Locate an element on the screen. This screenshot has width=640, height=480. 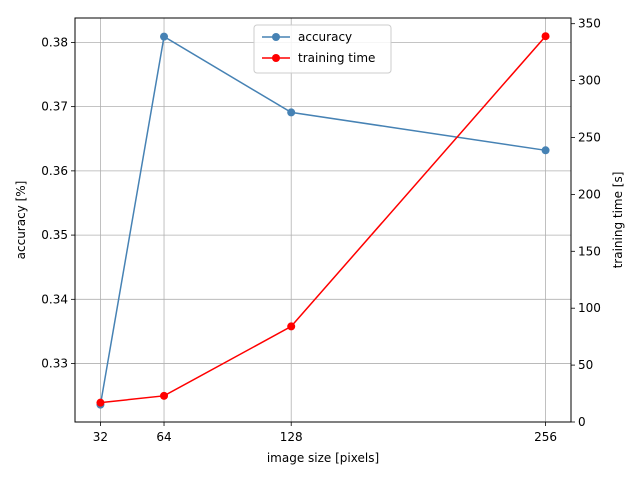
right-tick-label: 0 is located at coordinates (582, 422).